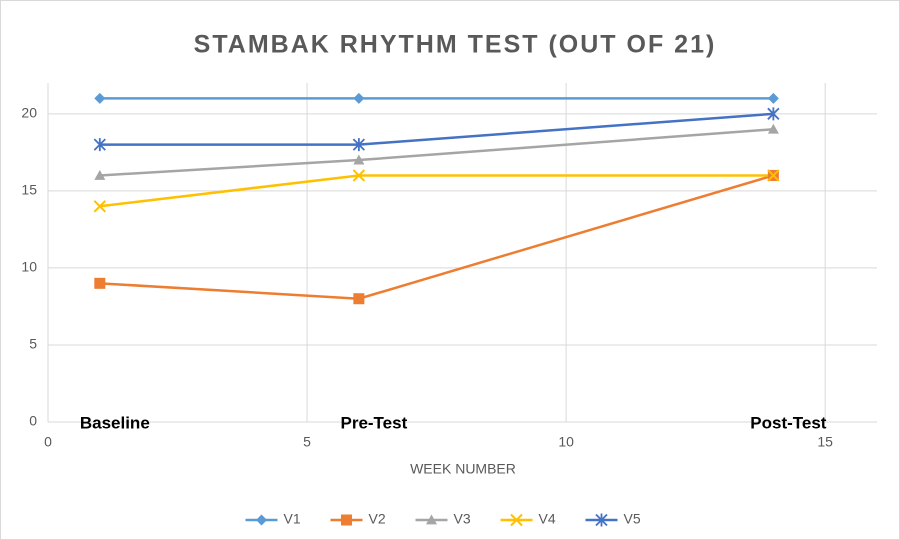 This screenshot has width=900, height=540. I want to click on legend-label: V5, so click(632, 519).